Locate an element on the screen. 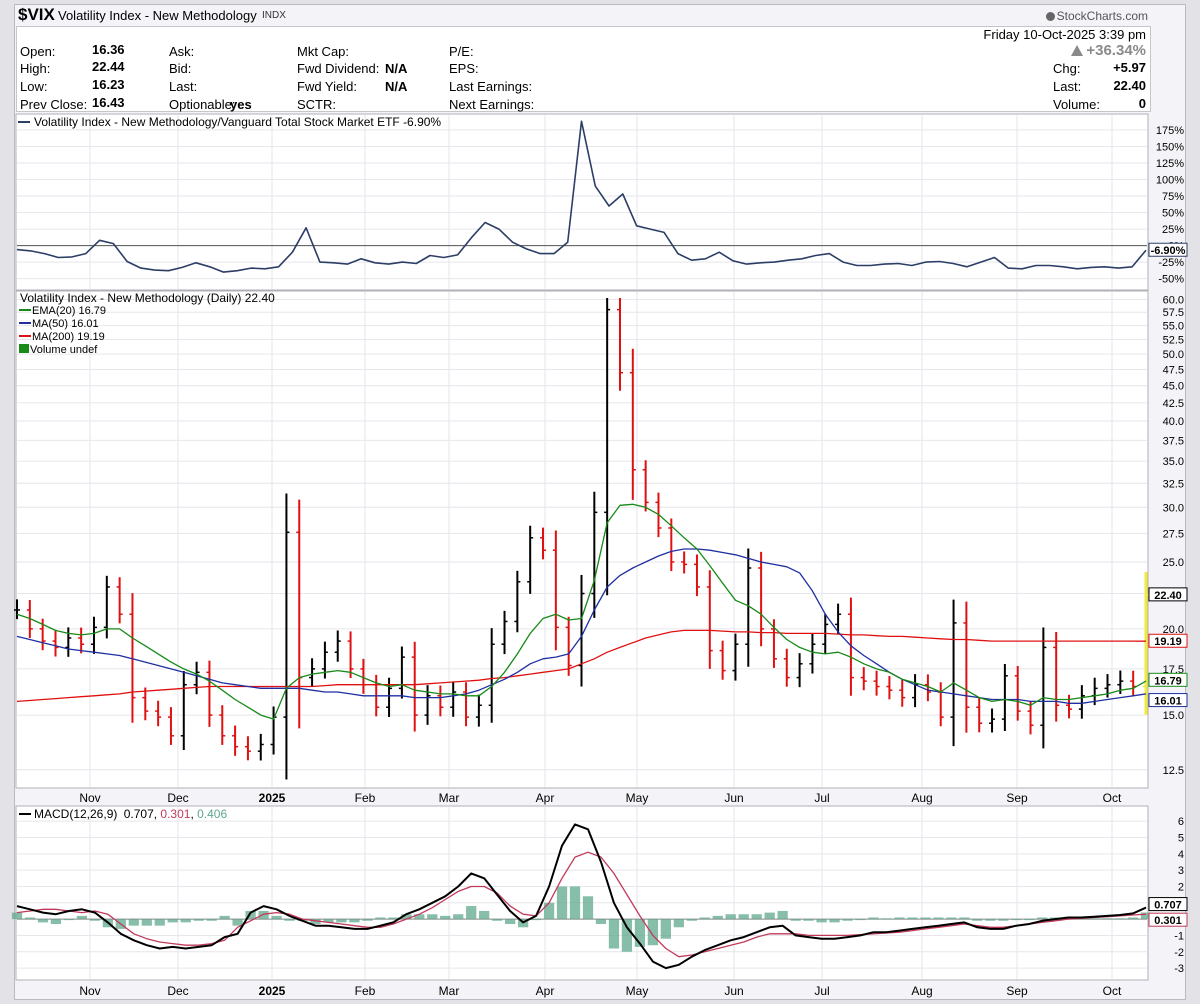 The image size is (1200, 1004). ask-label: Ask: is located at coordinates (182, 51).